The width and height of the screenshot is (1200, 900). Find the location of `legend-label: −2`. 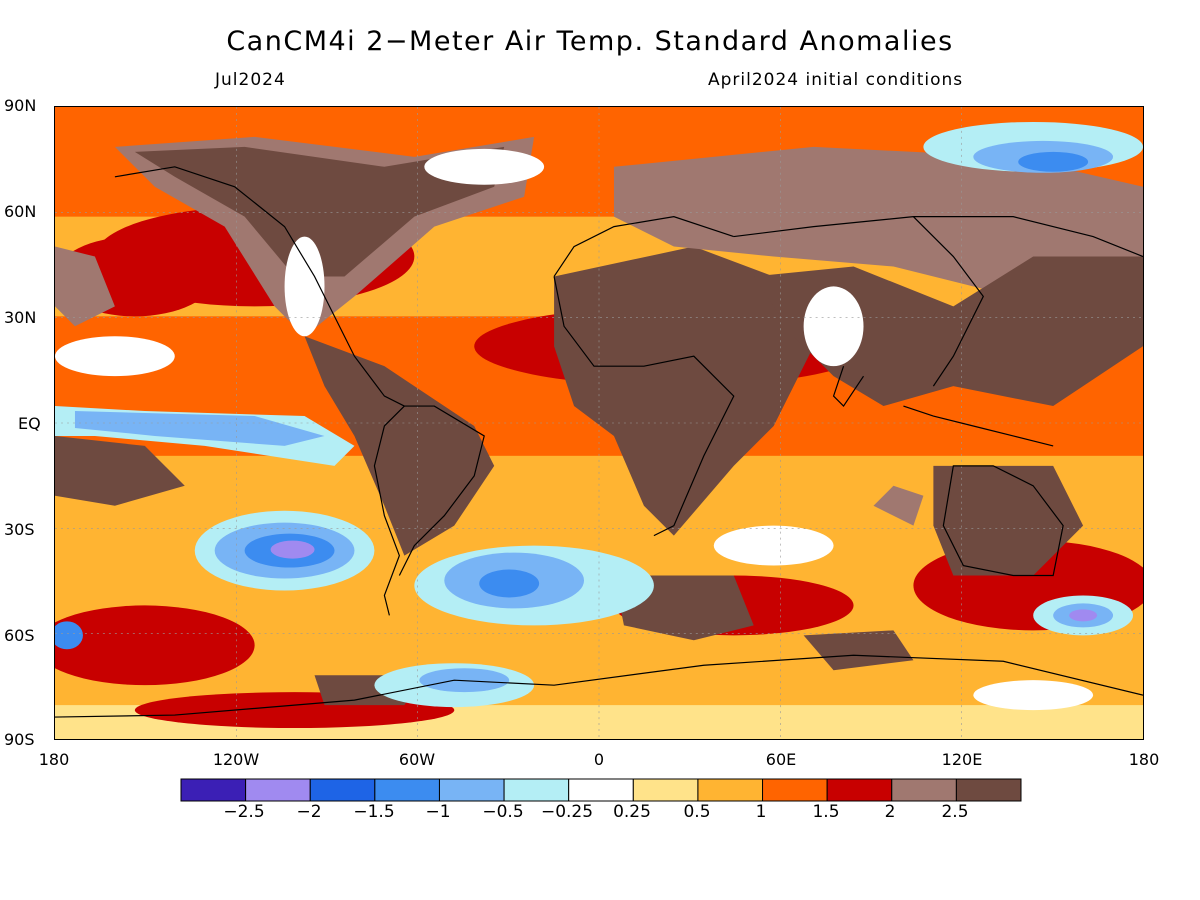

legend-label: −2 is located at coordinates (309, 812).